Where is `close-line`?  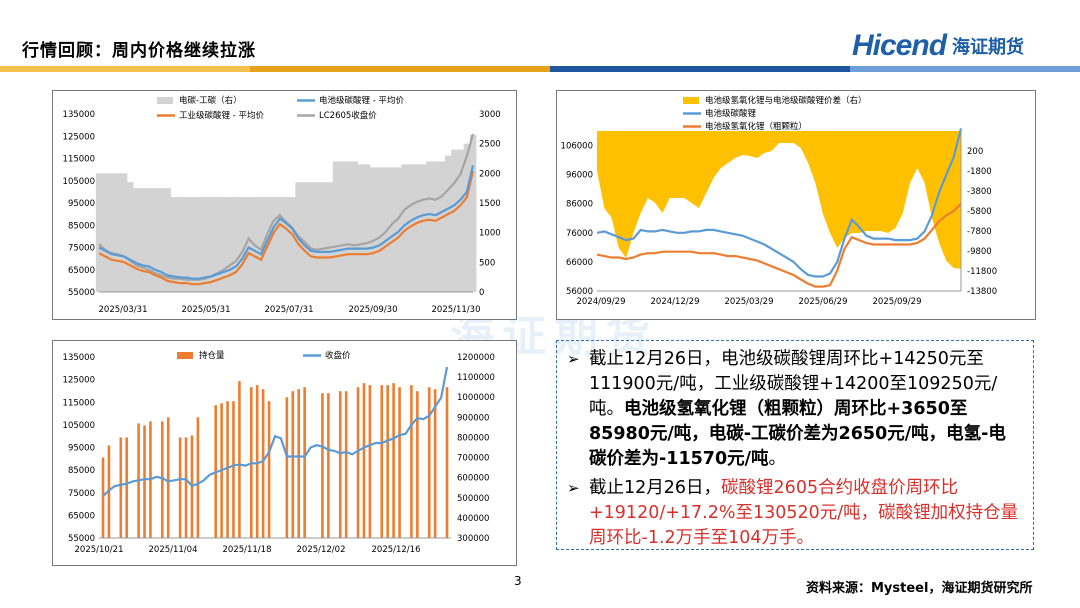
close-line is located at coordinates (275, 431).